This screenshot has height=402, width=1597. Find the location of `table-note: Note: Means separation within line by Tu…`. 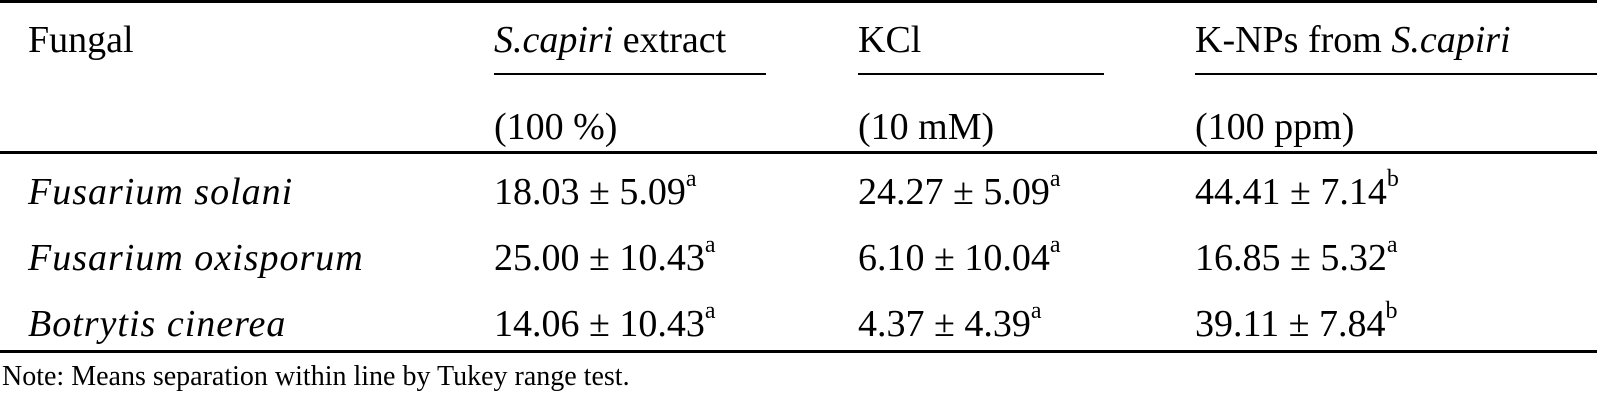

table-note: Note: Means separation within line by Tu… is located at coordinates (316, 376).